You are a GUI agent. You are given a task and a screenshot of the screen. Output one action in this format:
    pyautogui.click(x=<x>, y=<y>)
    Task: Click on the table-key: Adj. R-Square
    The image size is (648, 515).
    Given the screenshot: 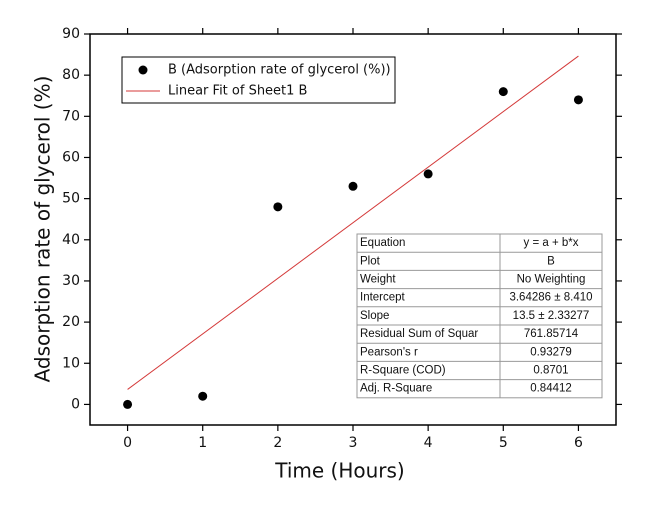 What is the action you would take?
    pyautogui.click(x=396, y=389)
    